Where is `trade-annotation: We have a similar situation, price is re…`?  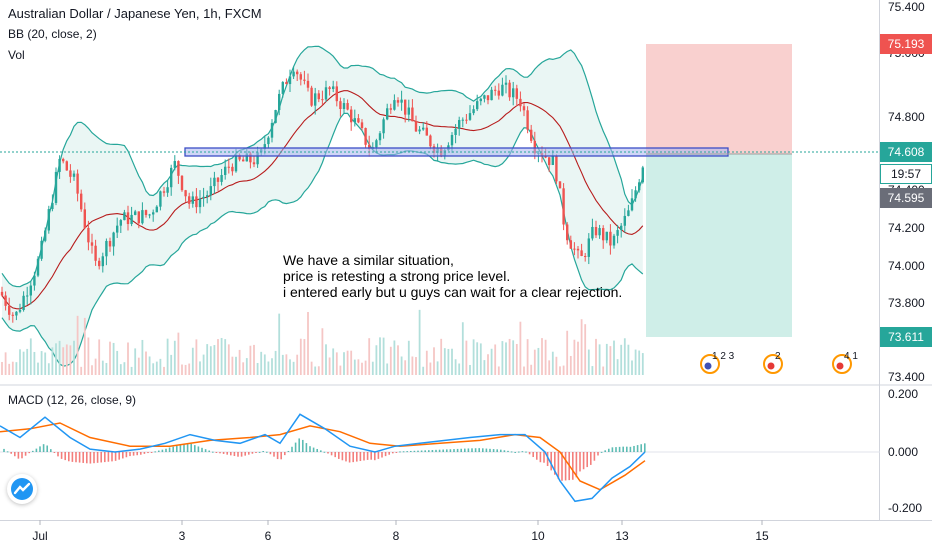
trade-annotation: We have a similar situation, price is re… is located at coordinates (452, 276).